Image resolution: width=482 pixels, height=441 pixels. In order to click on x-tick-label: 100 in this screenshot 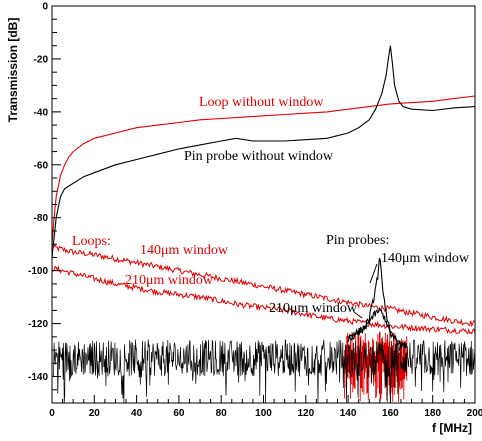, I will do `click(263, 413)`.